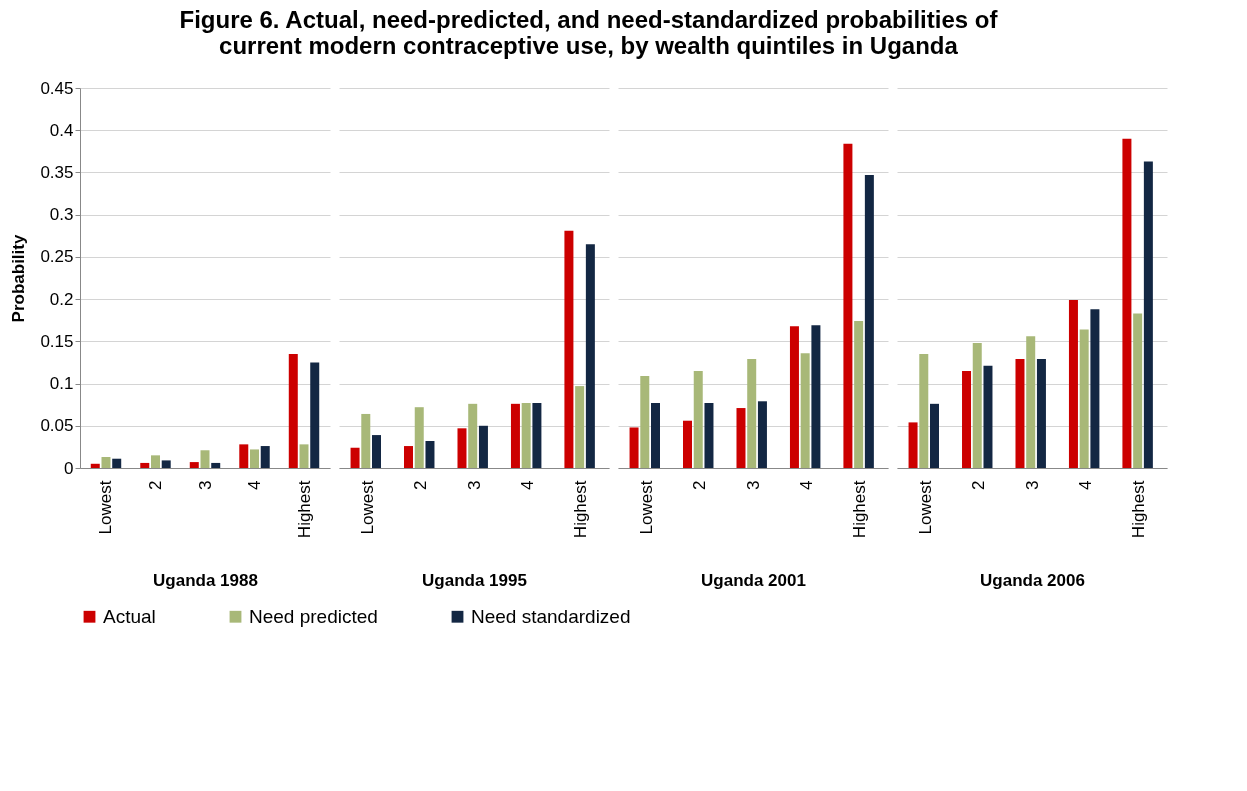 The width and height of the screenshot is (1247, 791). I want to click on y-tick-label: 0.25, so click(57, 257).